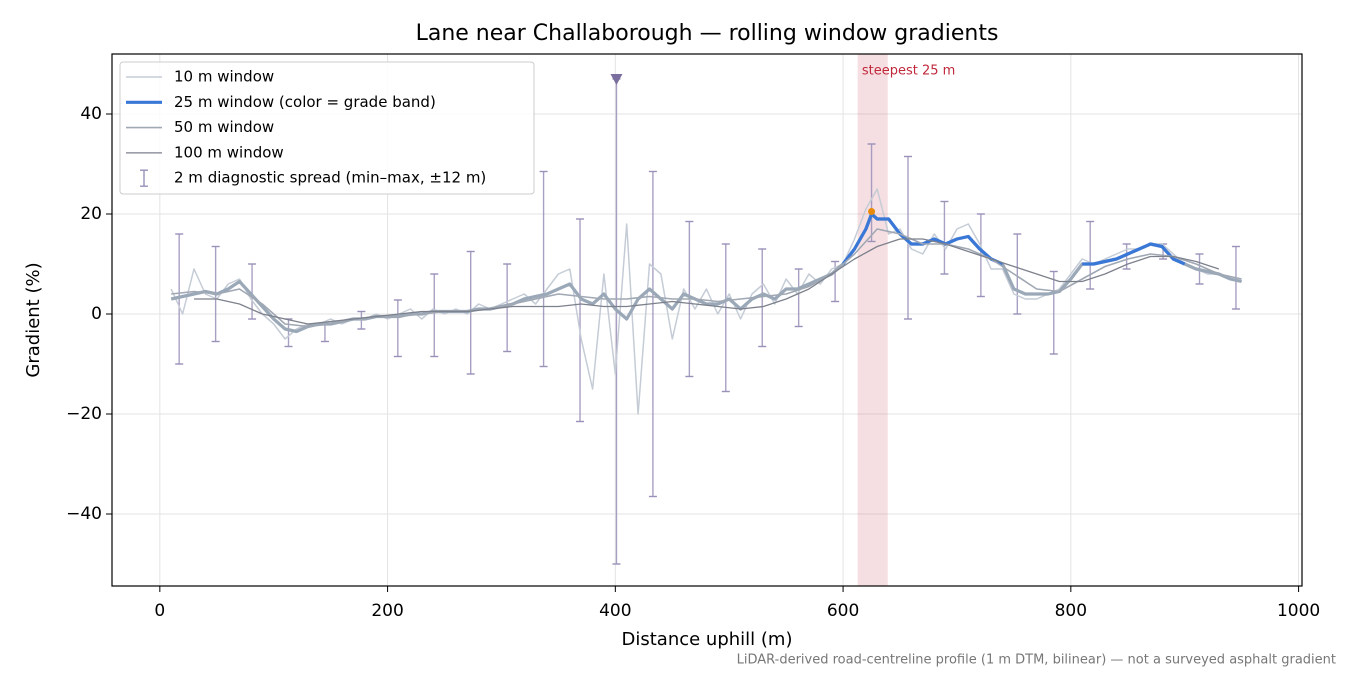 Image resolution: width=1350 pixels, height=675 pixels. I want to click on y-tick-label: 0, so click(96, 314).